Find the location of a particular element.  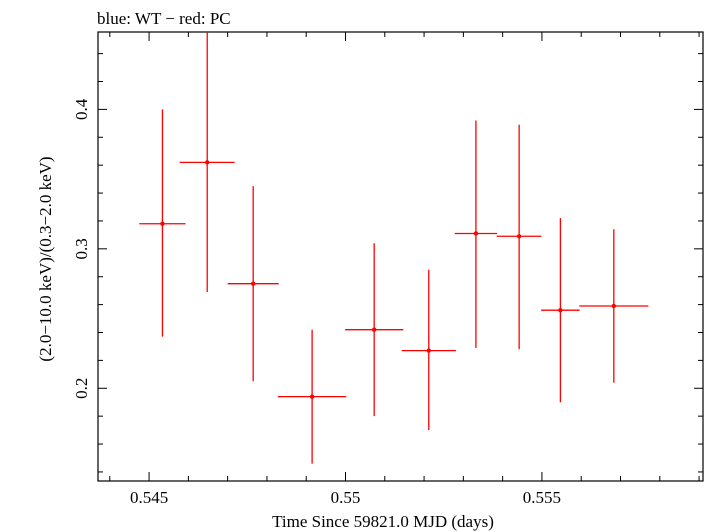

x-axis-label: Time Since 59821.0 MJD (days) is located at coordinates (383, 521).